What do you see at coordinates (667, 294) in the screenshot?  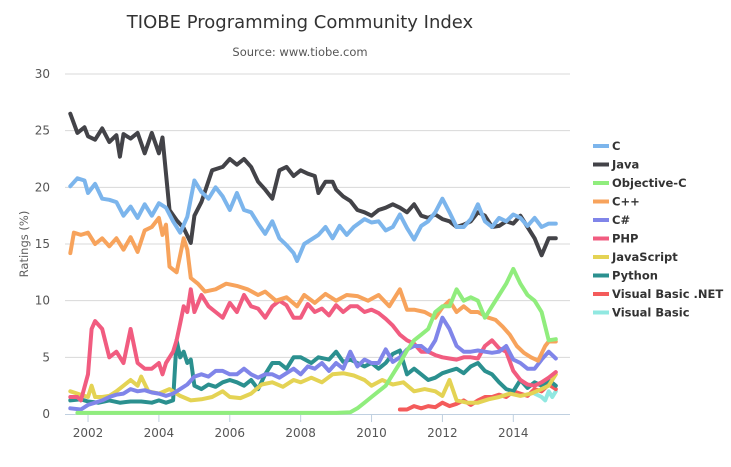 I see `legend-label: Visual Basic .NET` at bounding box center [667, 294].